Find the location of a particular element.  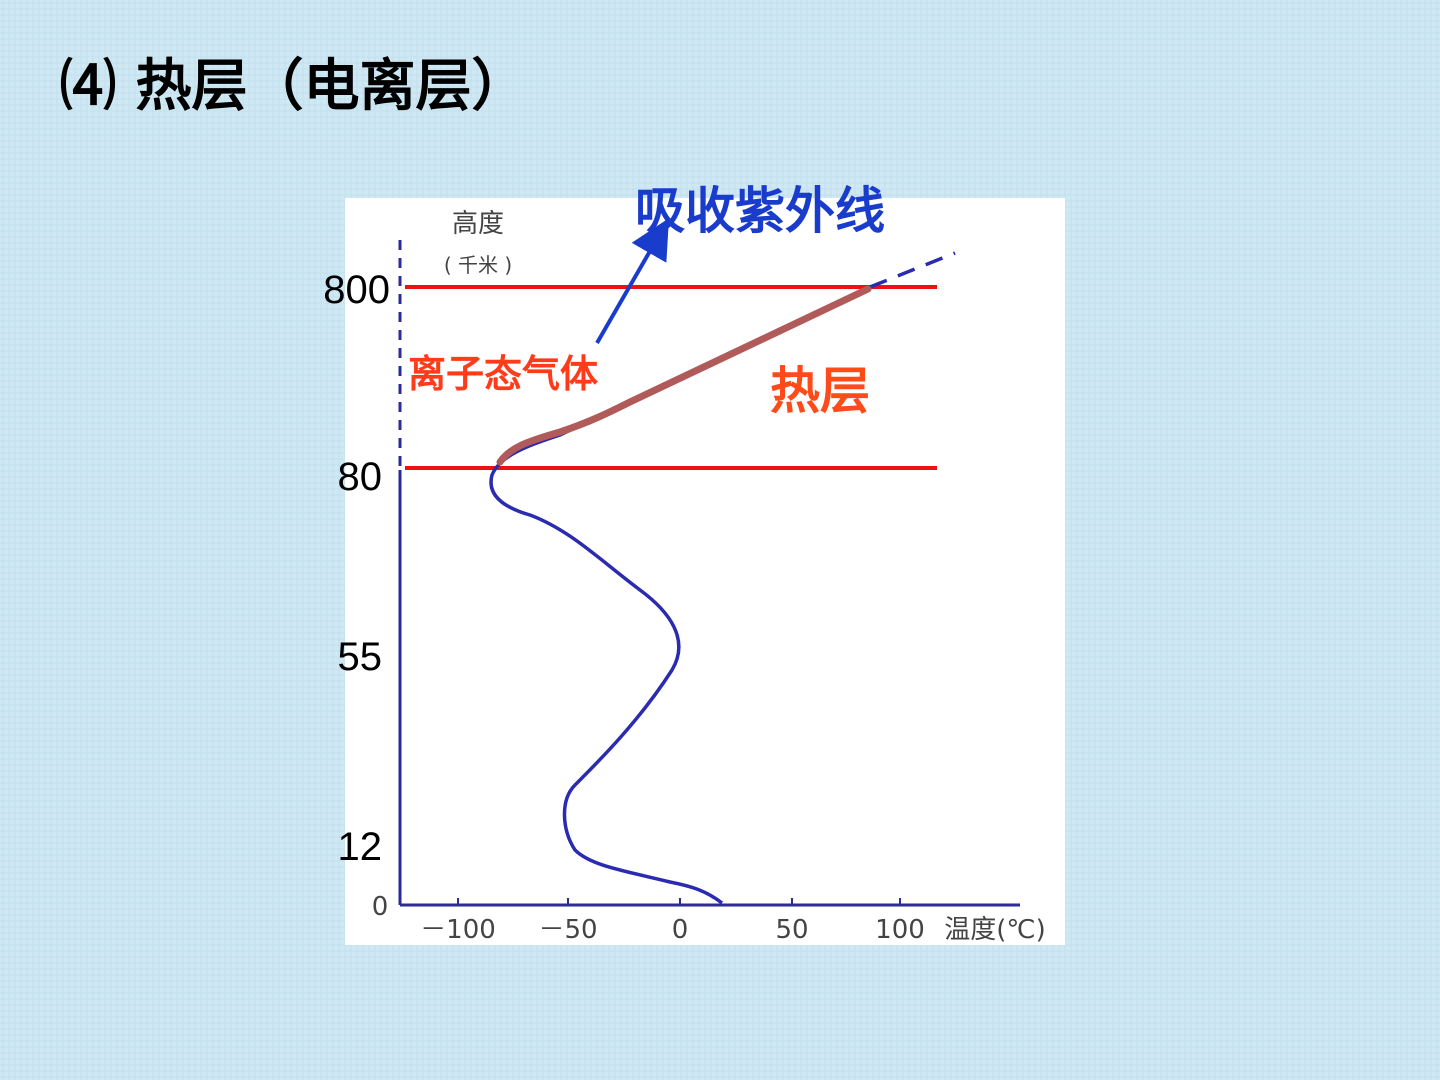

x-tick-label: －50 is located at coordinates (567, 930).